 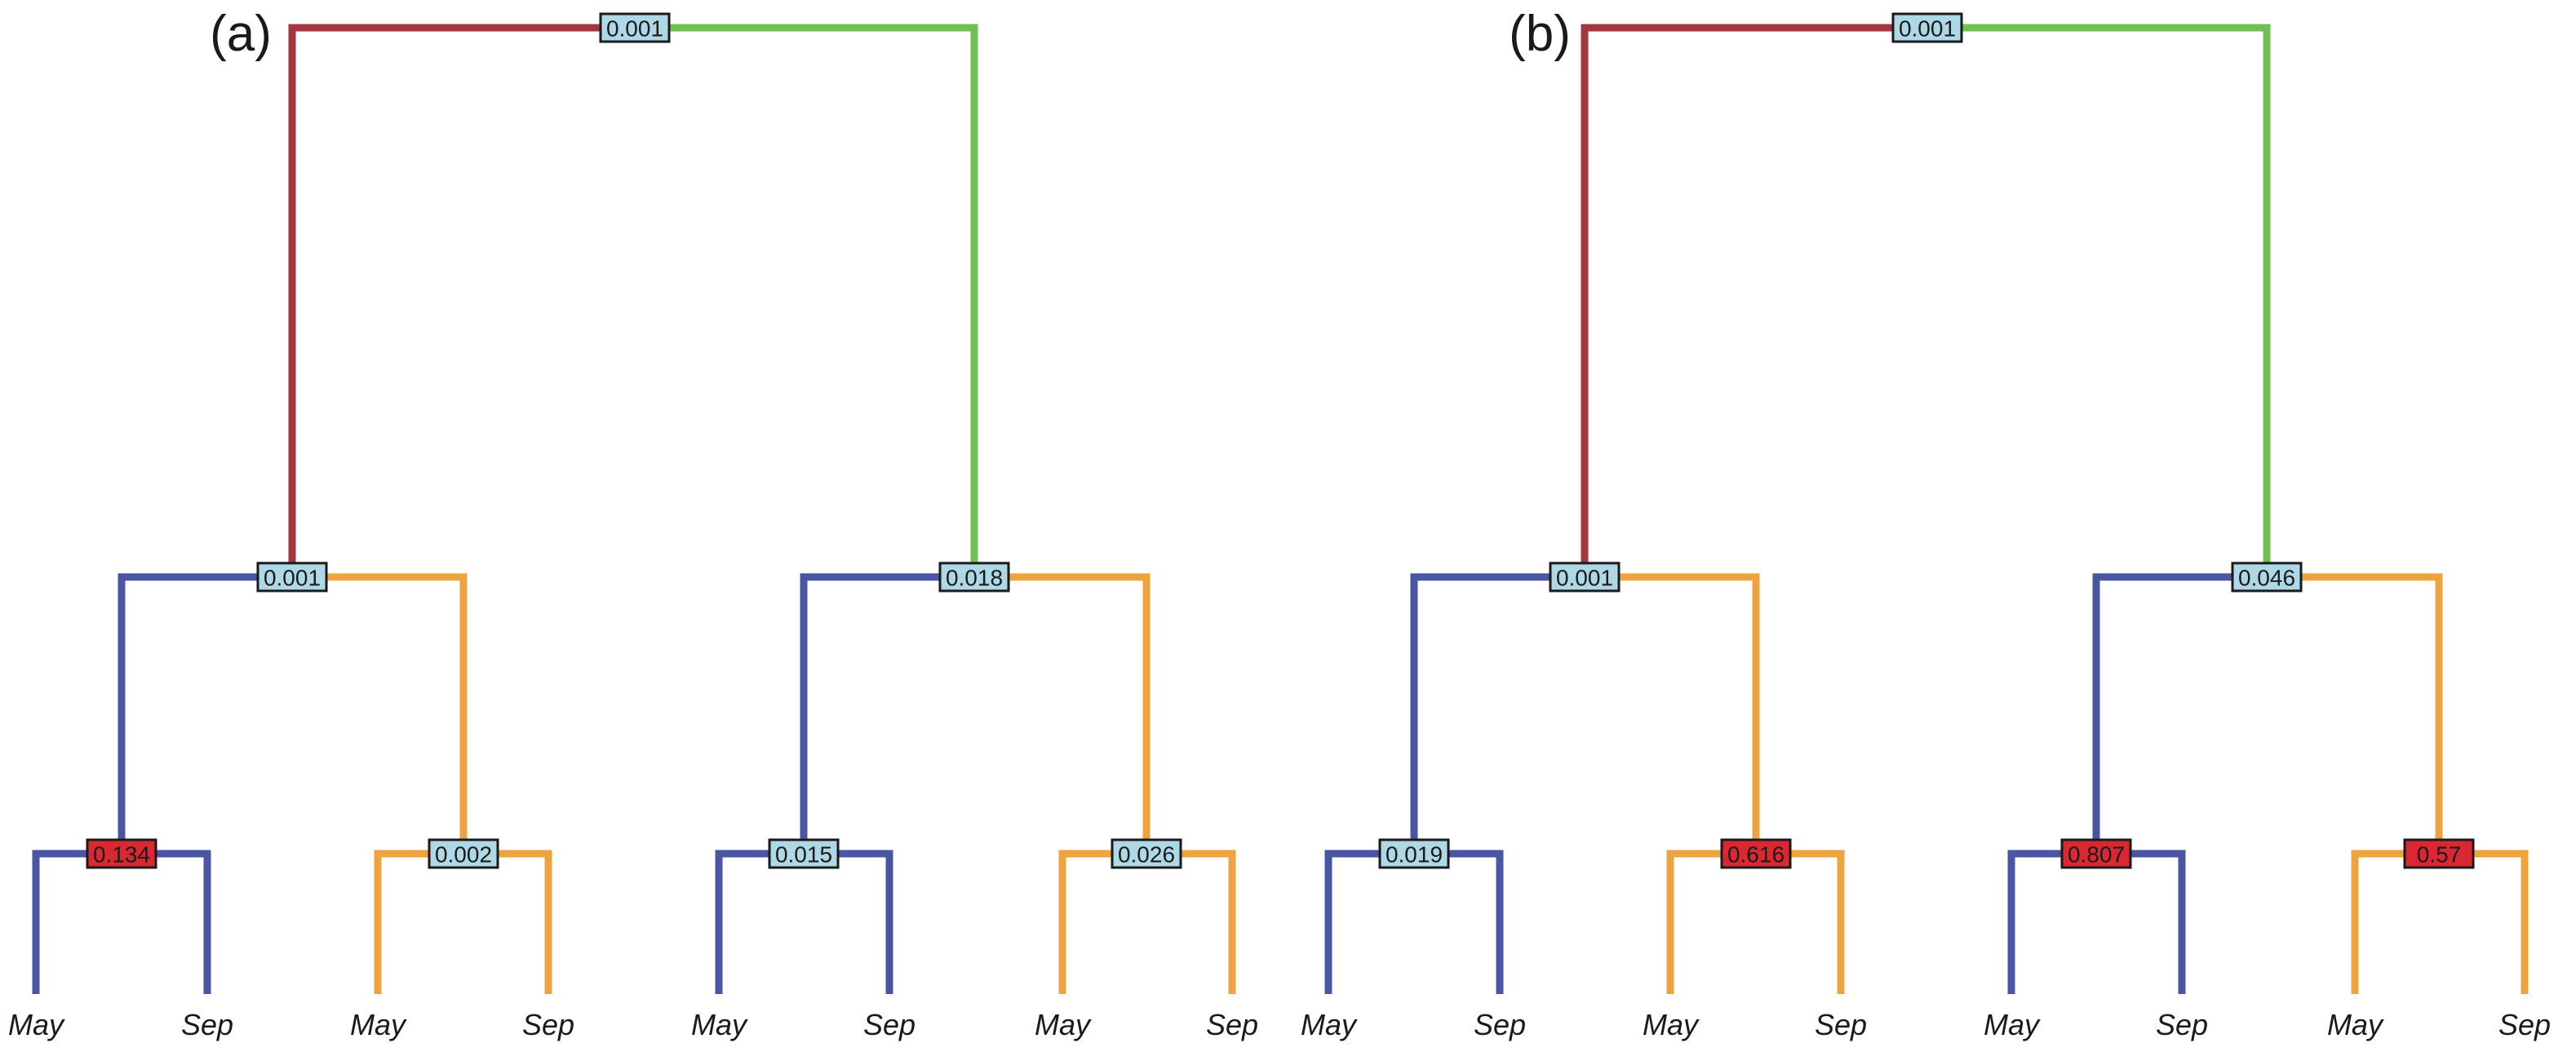 I want to click on node-bottom: 0.807, so click(x=2096, y=853).